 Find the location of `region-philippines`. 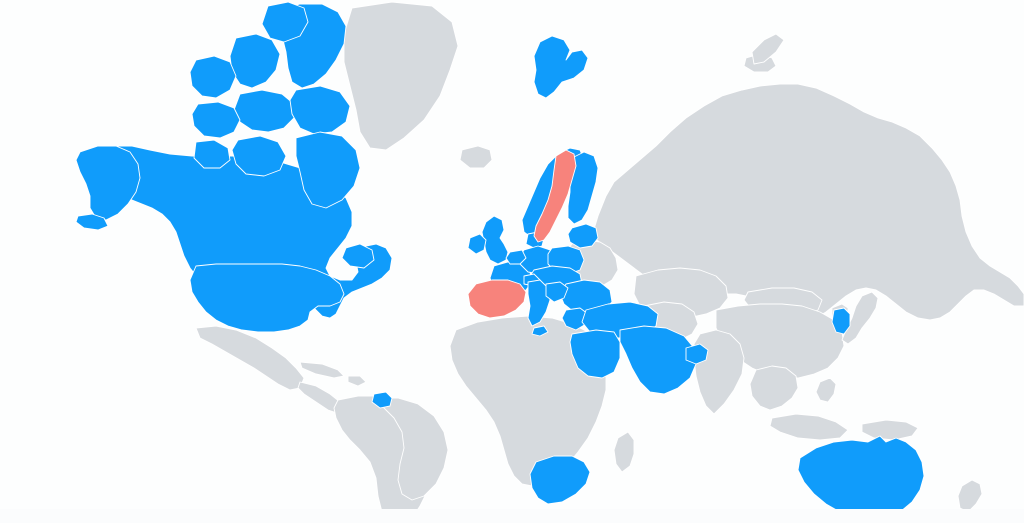

region-philippines is located at coordinates (826, 390).